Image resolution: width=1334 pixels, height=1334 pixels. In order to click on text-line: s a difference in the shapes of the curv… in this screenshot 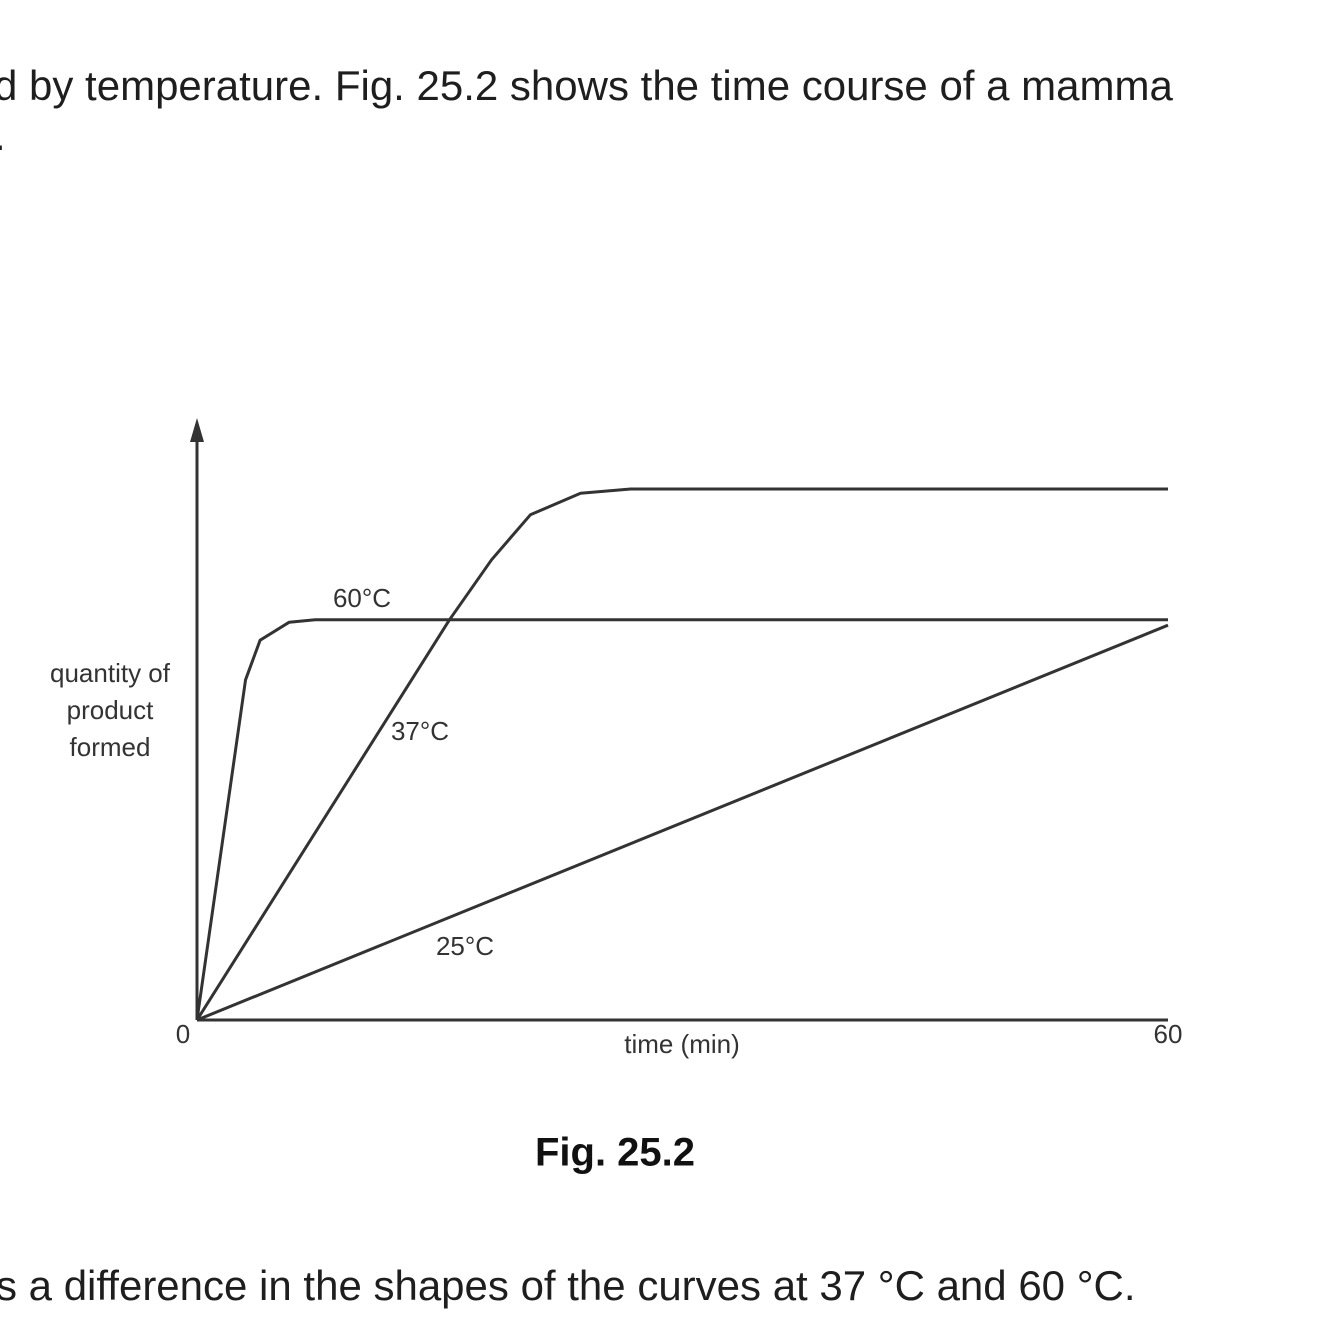, I will do `click(568, 1285)`.